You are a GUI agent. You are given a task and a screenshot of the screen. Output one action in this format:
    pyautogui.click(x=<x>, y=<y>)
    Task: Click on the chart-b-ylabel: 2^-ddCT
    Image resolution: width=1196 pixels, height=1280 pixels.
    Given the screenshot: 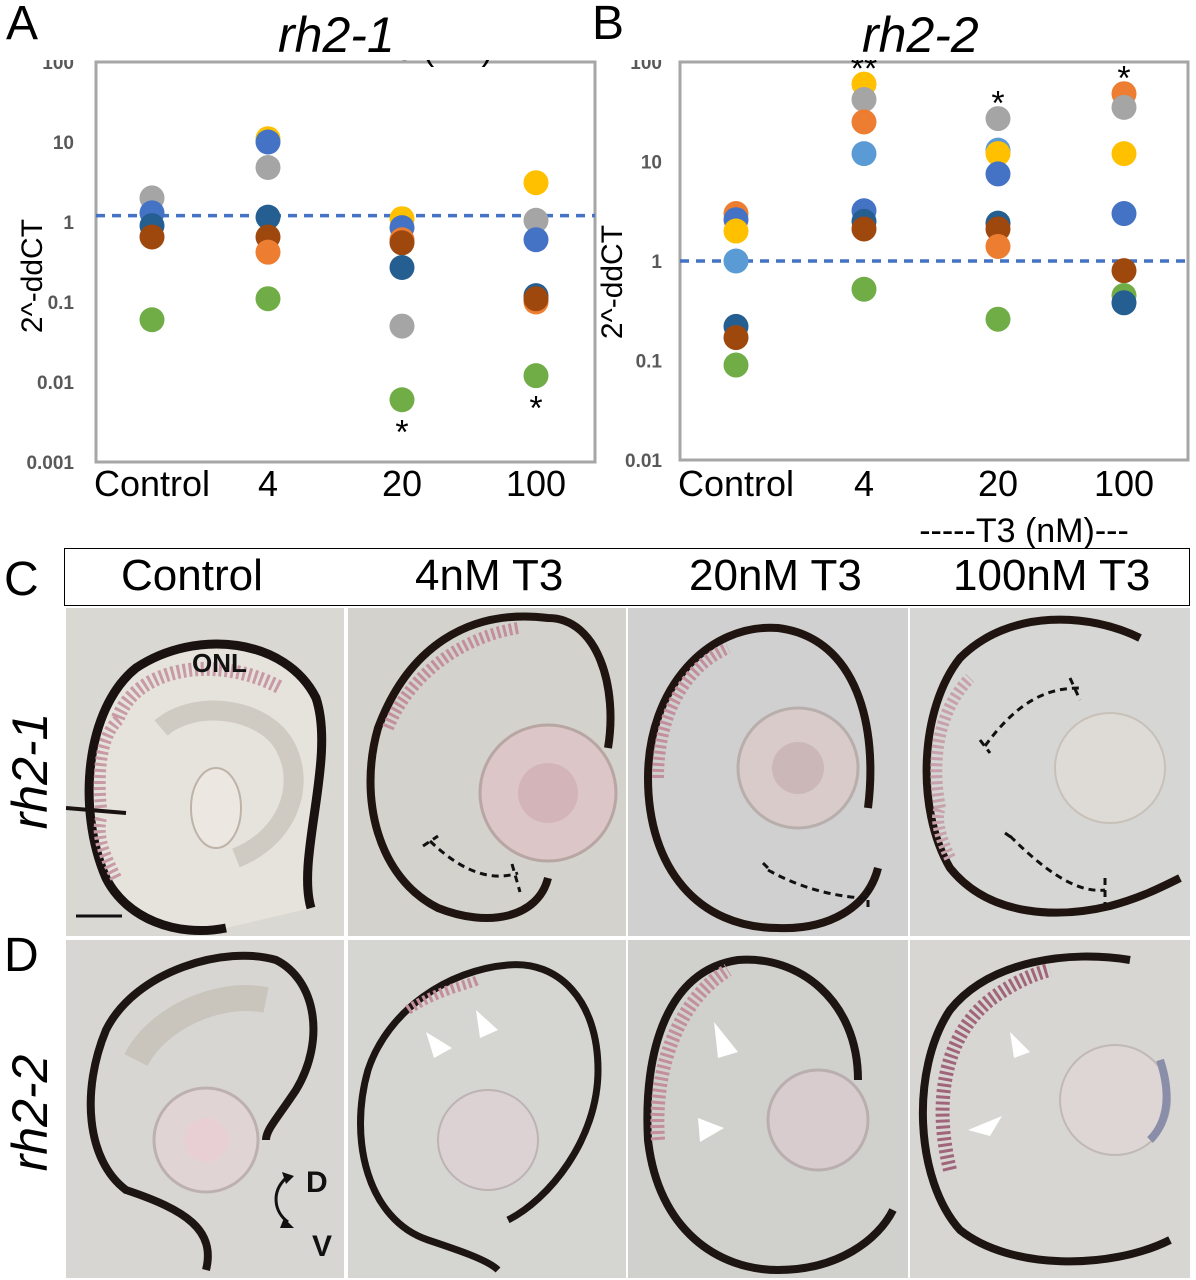 What is the action you would take?
    pyautogui.click(x=612, y=282)
    